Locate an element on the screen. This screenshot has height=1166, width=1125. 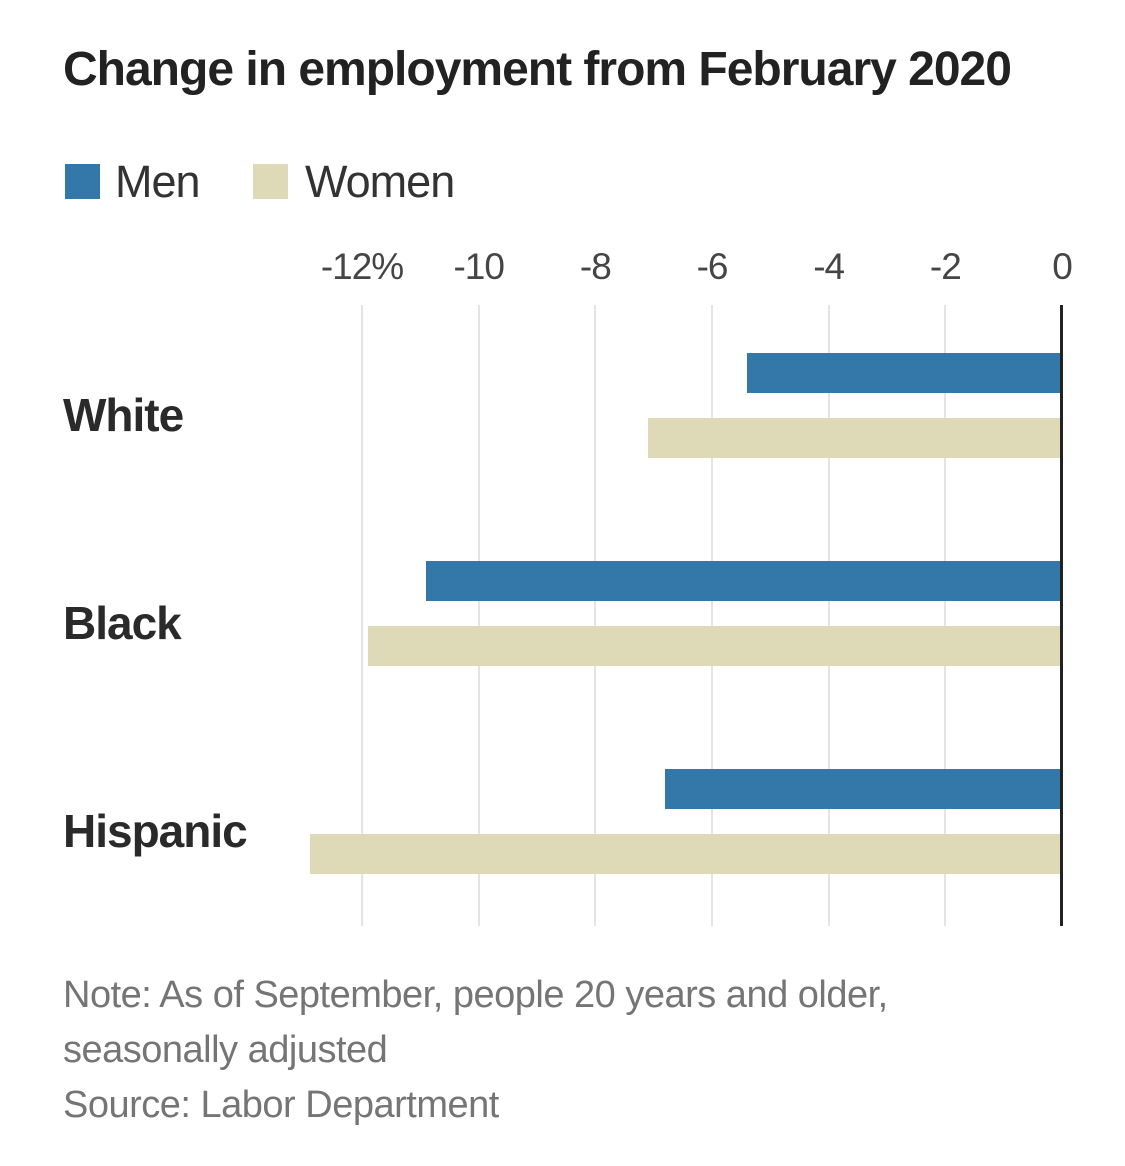
x-tick-label--12: -12% is located at coordinates (362, 266).